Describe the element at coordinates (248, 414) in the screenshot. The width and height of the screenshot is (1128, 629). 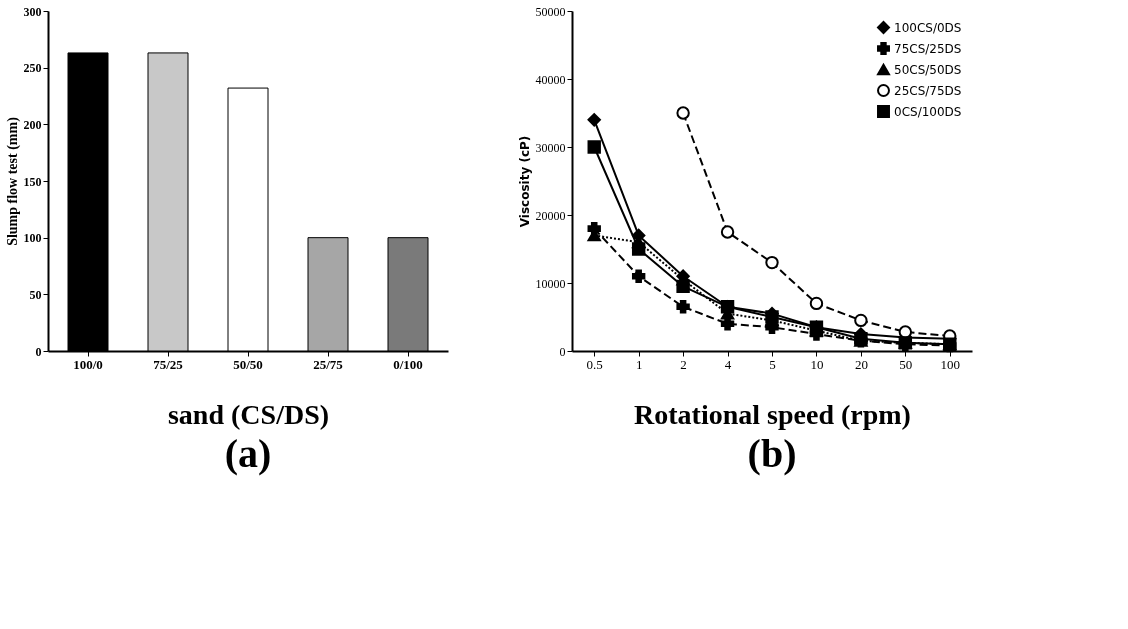
I see `x-axis-title: sand (CS/DS)` at that location.